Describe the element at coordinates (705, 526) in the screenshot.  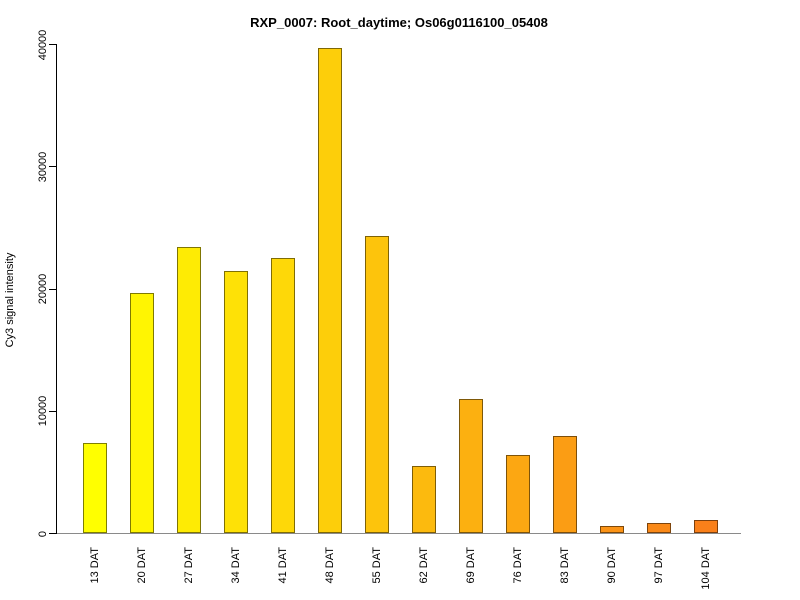
I see `bar-104-dat` at that location.